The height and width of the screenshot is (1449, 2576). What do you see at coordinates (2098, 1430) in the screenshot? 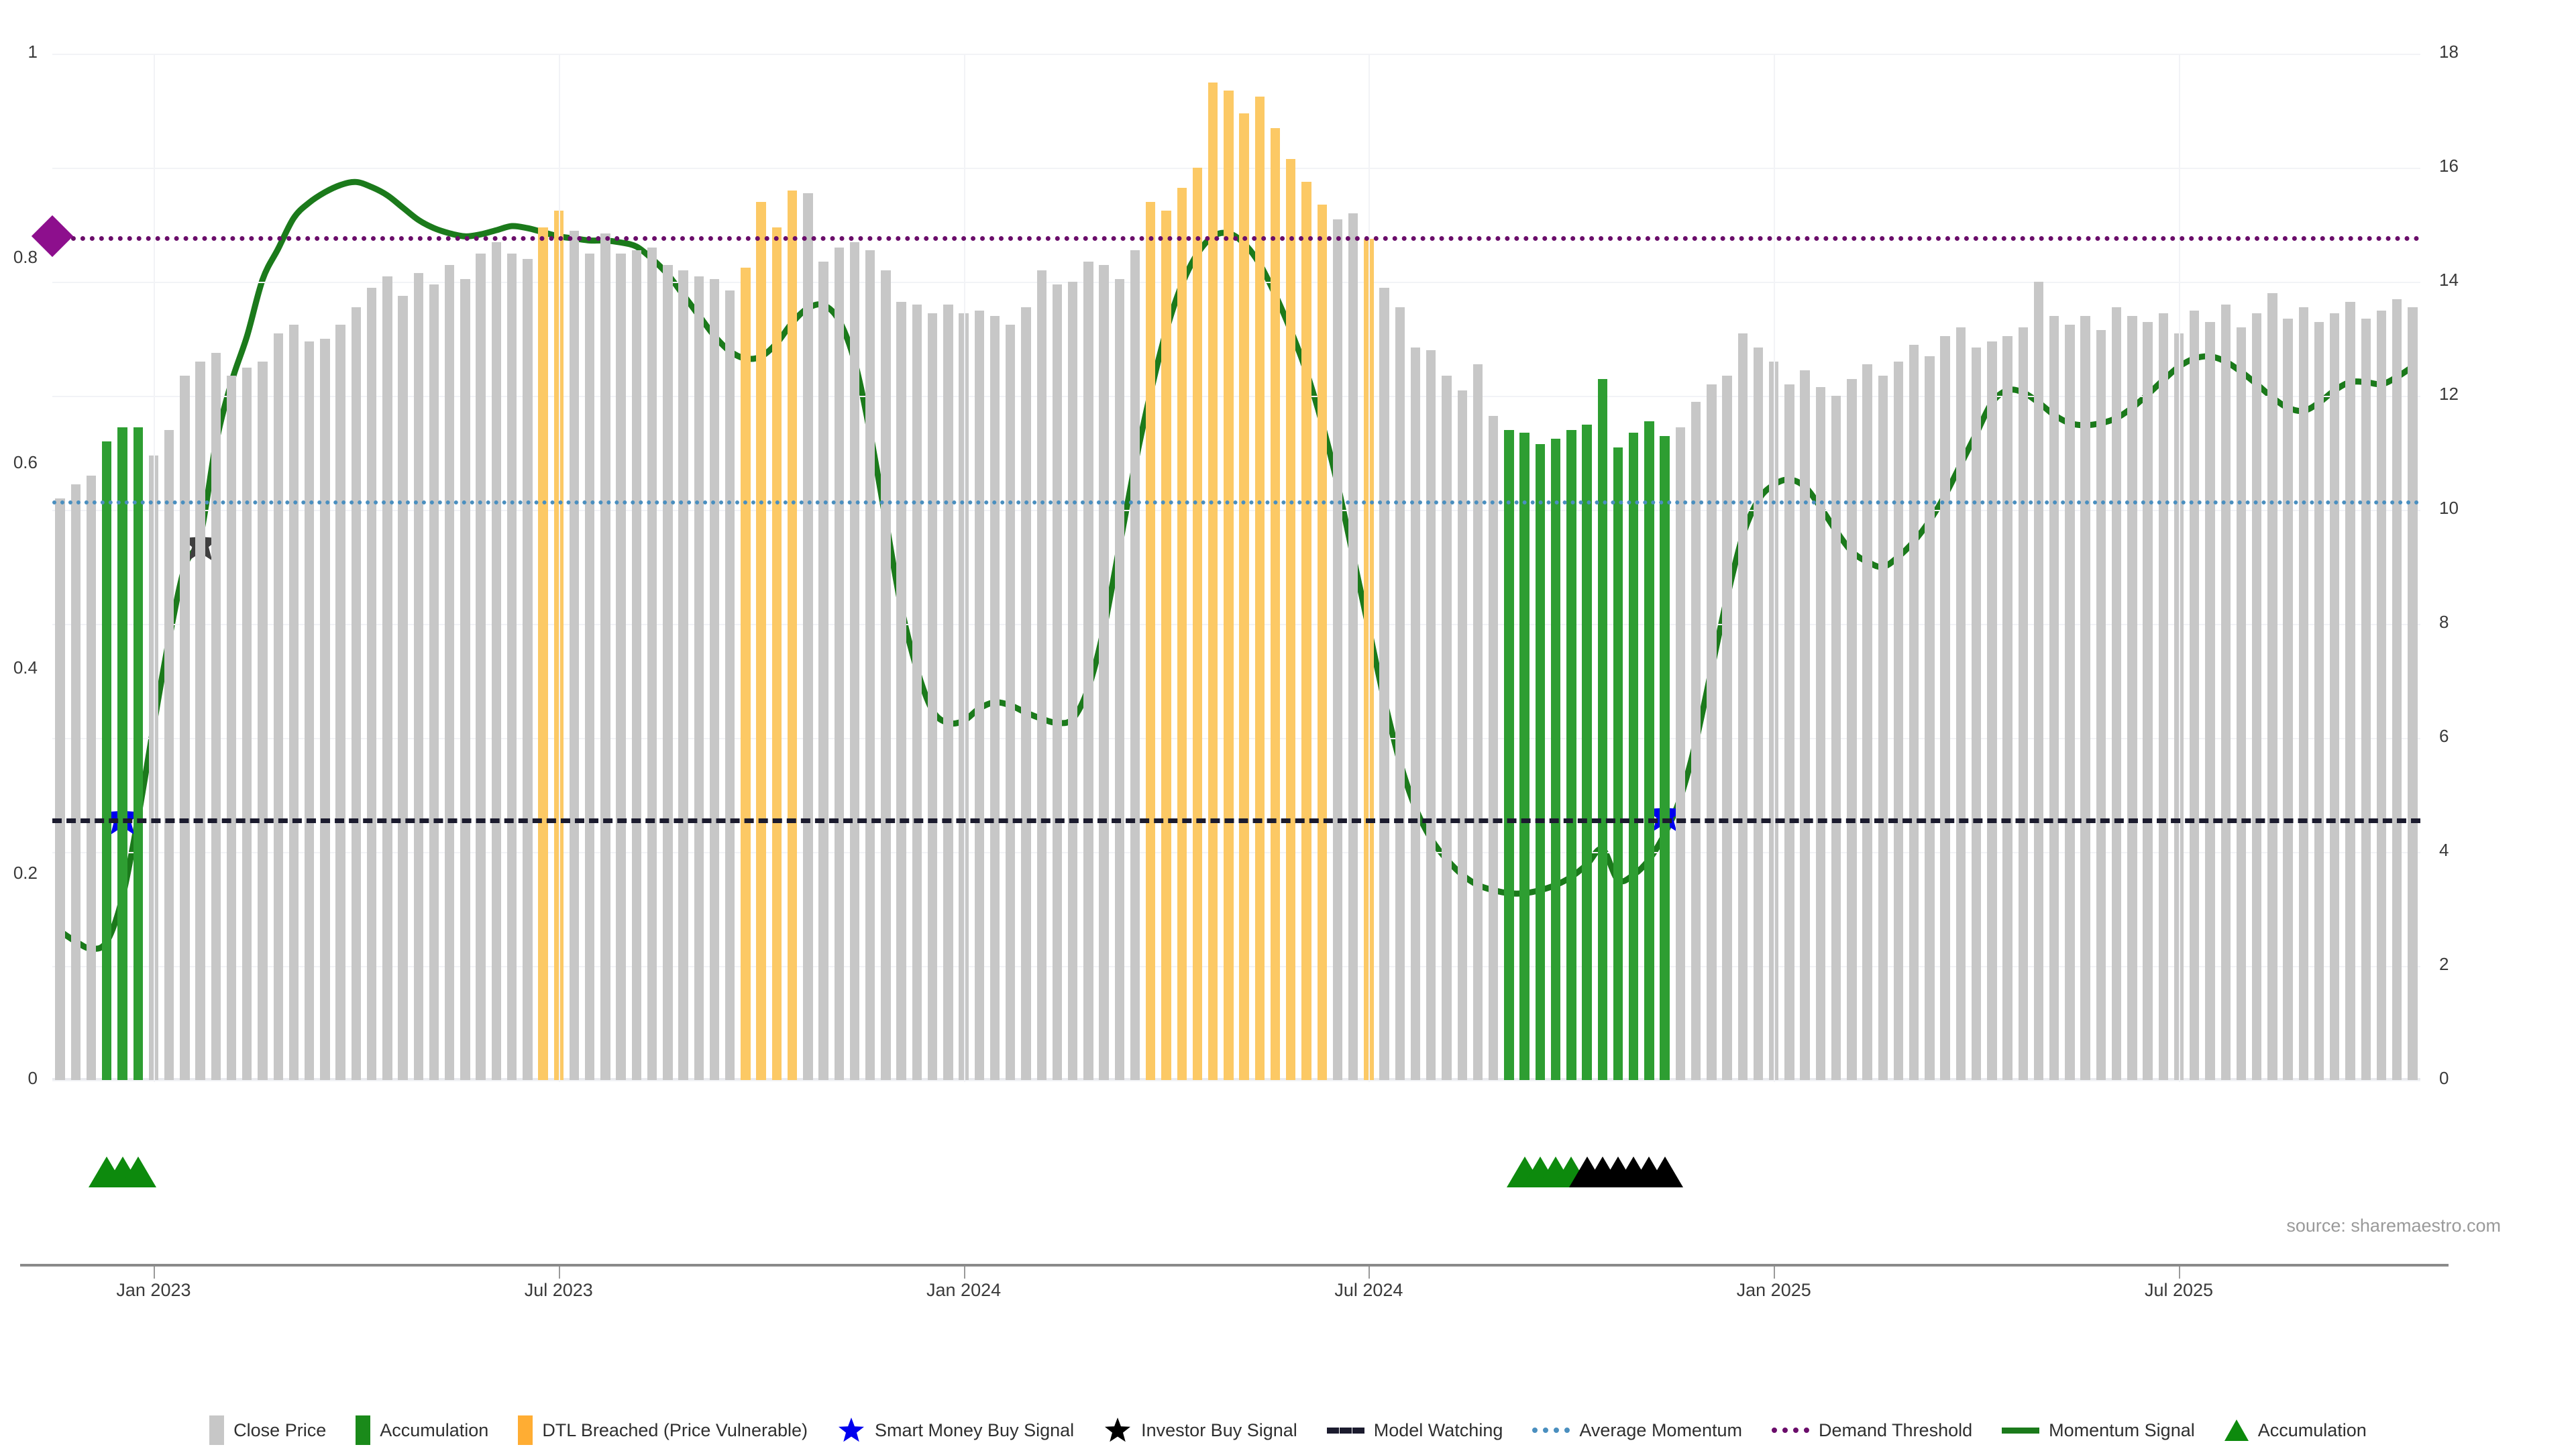
I see `legend-item: Momentum Signal` at bounding box center [2098, 1430].